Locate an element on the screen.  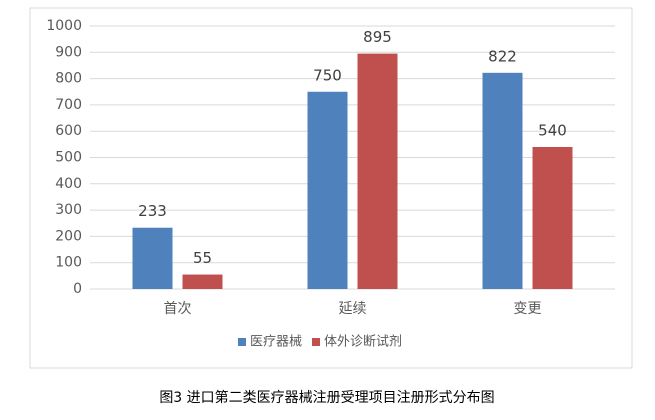
y-tick-label: 400 is located at coordinates (68, 184).